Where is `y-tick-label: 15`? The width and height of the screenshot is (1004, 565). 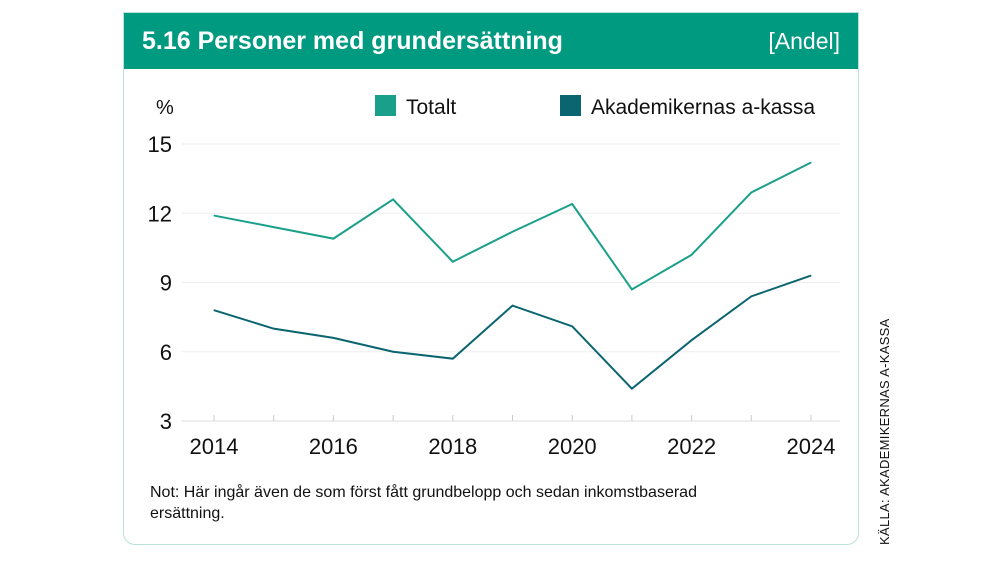
y-tick-label: 15 is located at coordinates (160, 144).